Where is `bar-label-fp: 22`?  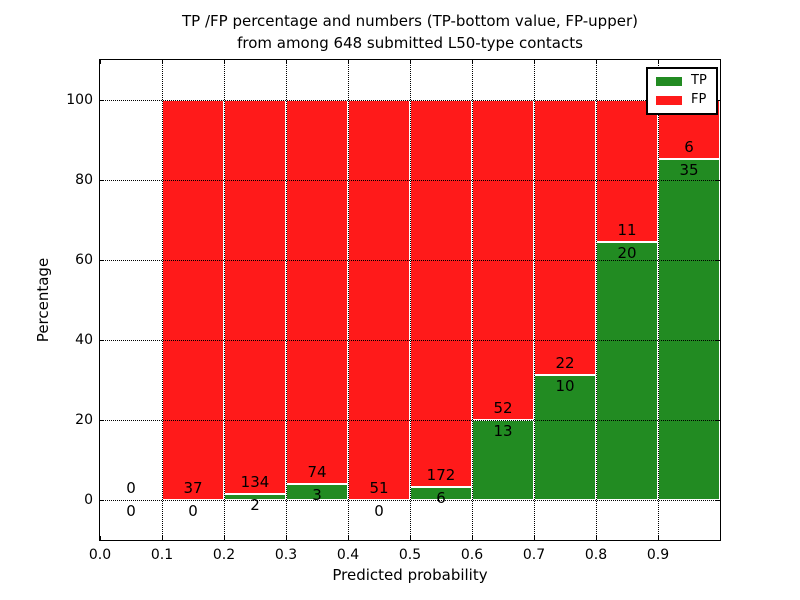 bar-label-fp: 22 is located at coordinates (565, 363).